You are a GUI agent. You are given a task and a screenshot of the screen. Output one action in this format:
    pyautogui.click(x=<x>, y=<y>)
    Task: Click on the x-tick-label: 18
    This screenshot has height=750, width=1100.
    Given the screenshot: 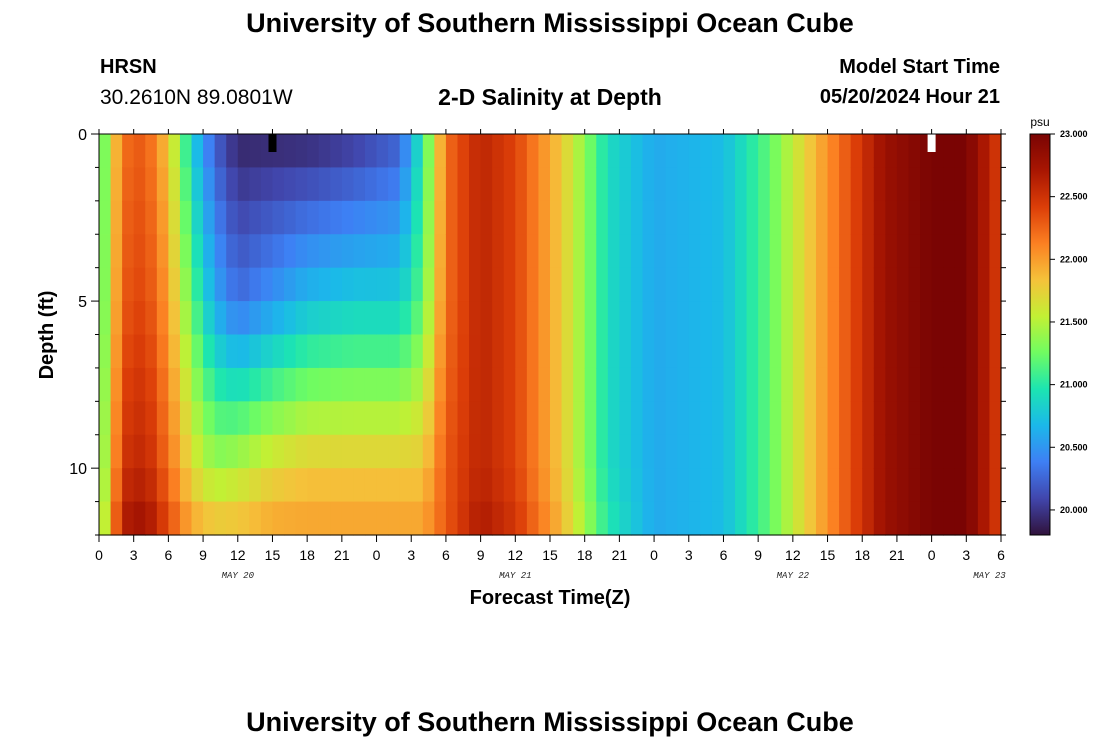 What is the action you would take?
    pyautogui.click(x=307, y=555)
    